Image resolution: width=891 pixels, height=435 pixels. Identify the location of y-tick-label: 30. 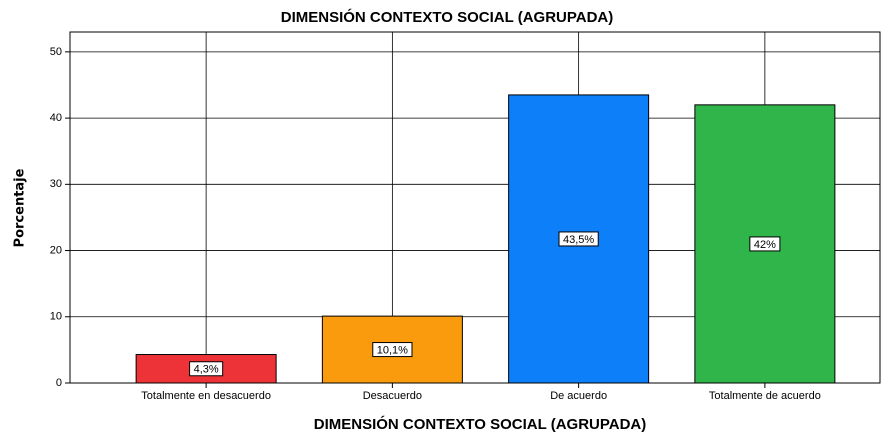
(56, 184).